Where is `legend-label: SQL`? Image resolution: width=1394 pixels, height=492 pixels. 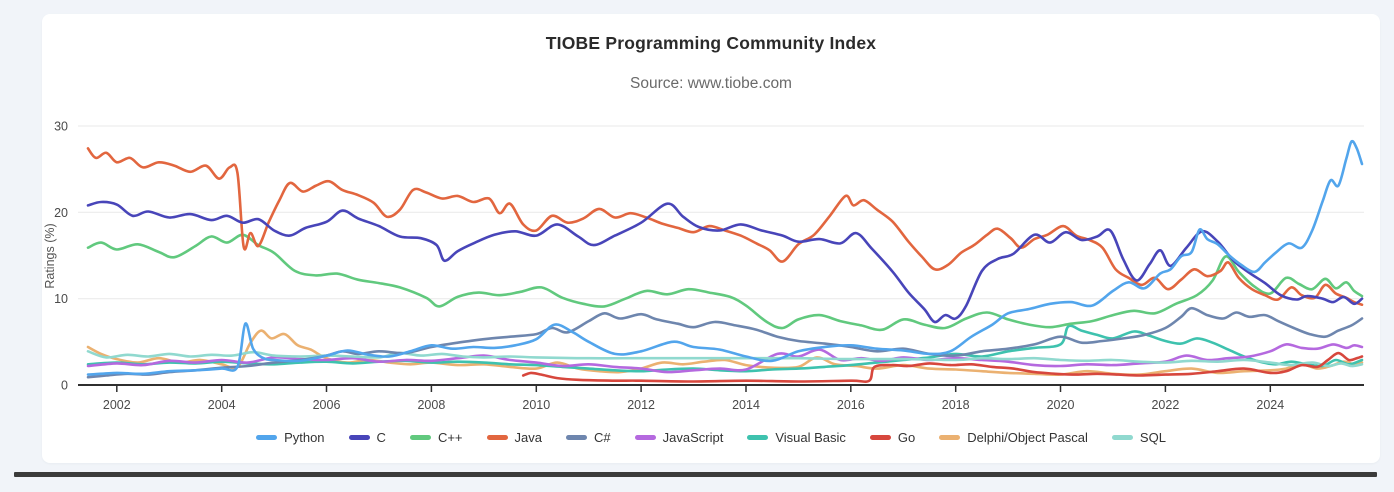 legend-label: SQL is located at coordinates (1152, 437).